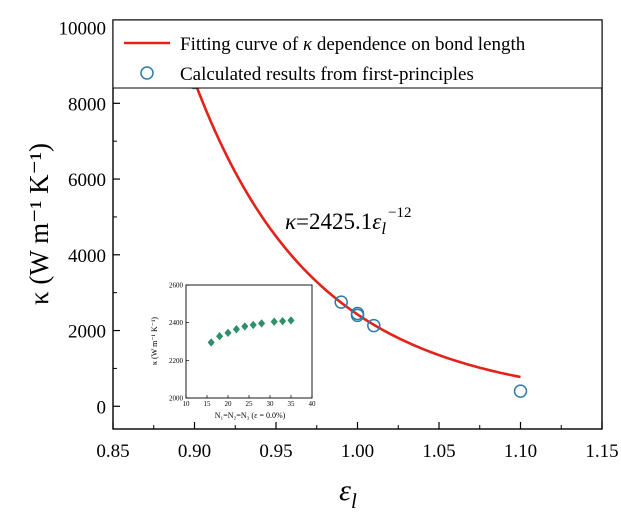  What do you see at coordinates (292, 404) in the screenshot?
I see `inset-x-tick-label: 35` at bounding box center [292, 404].